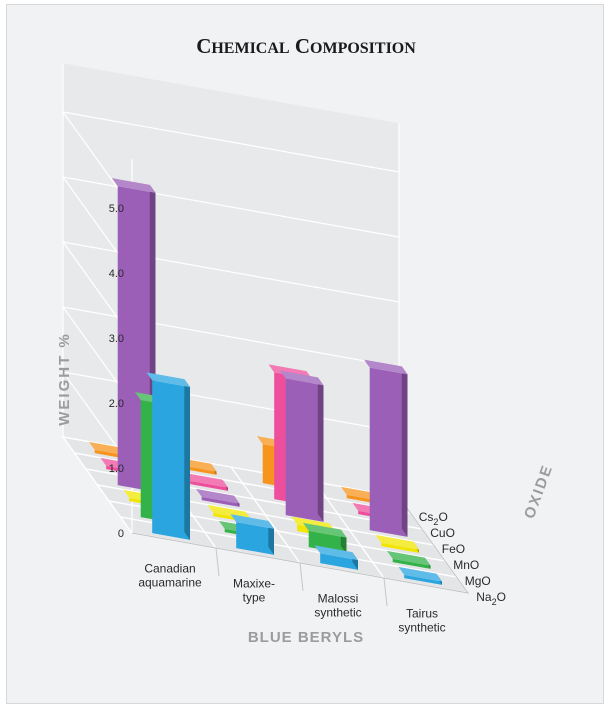  What do you see at coordinates (337, 606) in the screenshot?
I see `category-label: Malossi synthetic` at bounding box center [337, 606].